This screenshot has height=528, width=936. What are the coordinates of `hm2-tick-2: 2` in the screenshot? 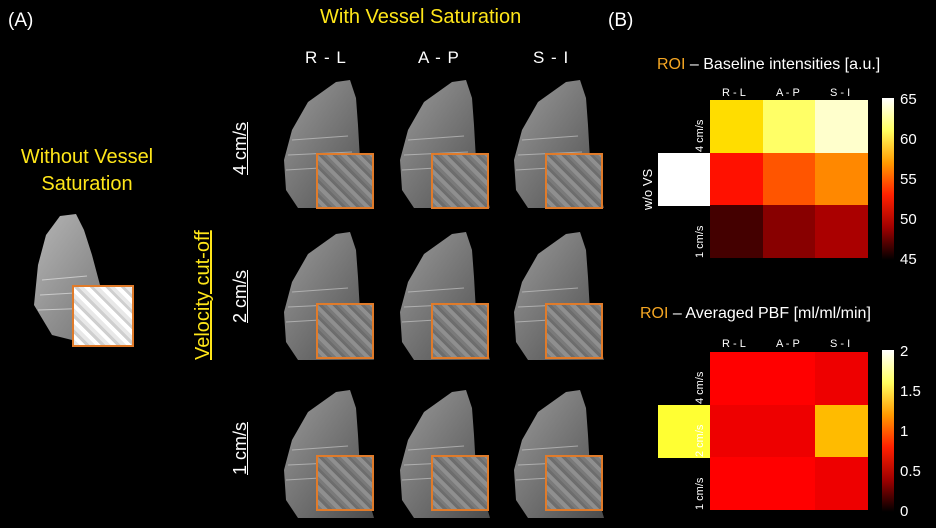 It's located at (904, 351).